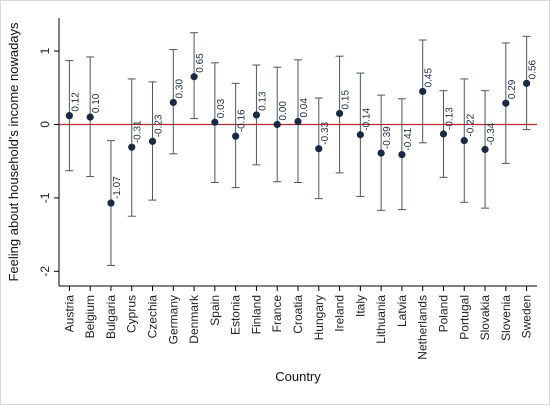 Image resolution: width=550 pixels, height=405 pixels. I want to click on x-tick-label: Croatia, so click(298, 314).